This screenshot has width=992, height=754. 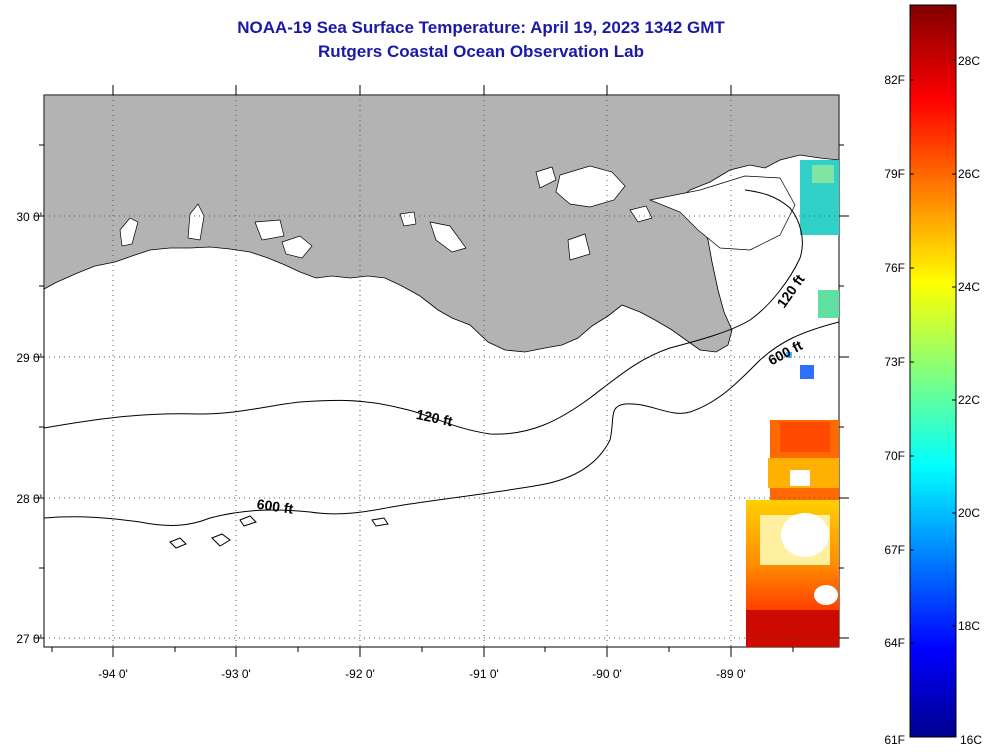 What do you see at coordinates (434, 417) in the screenshot?
I see `contour-label-120ft-west: 120 ft` at bounding box center [434, 417].